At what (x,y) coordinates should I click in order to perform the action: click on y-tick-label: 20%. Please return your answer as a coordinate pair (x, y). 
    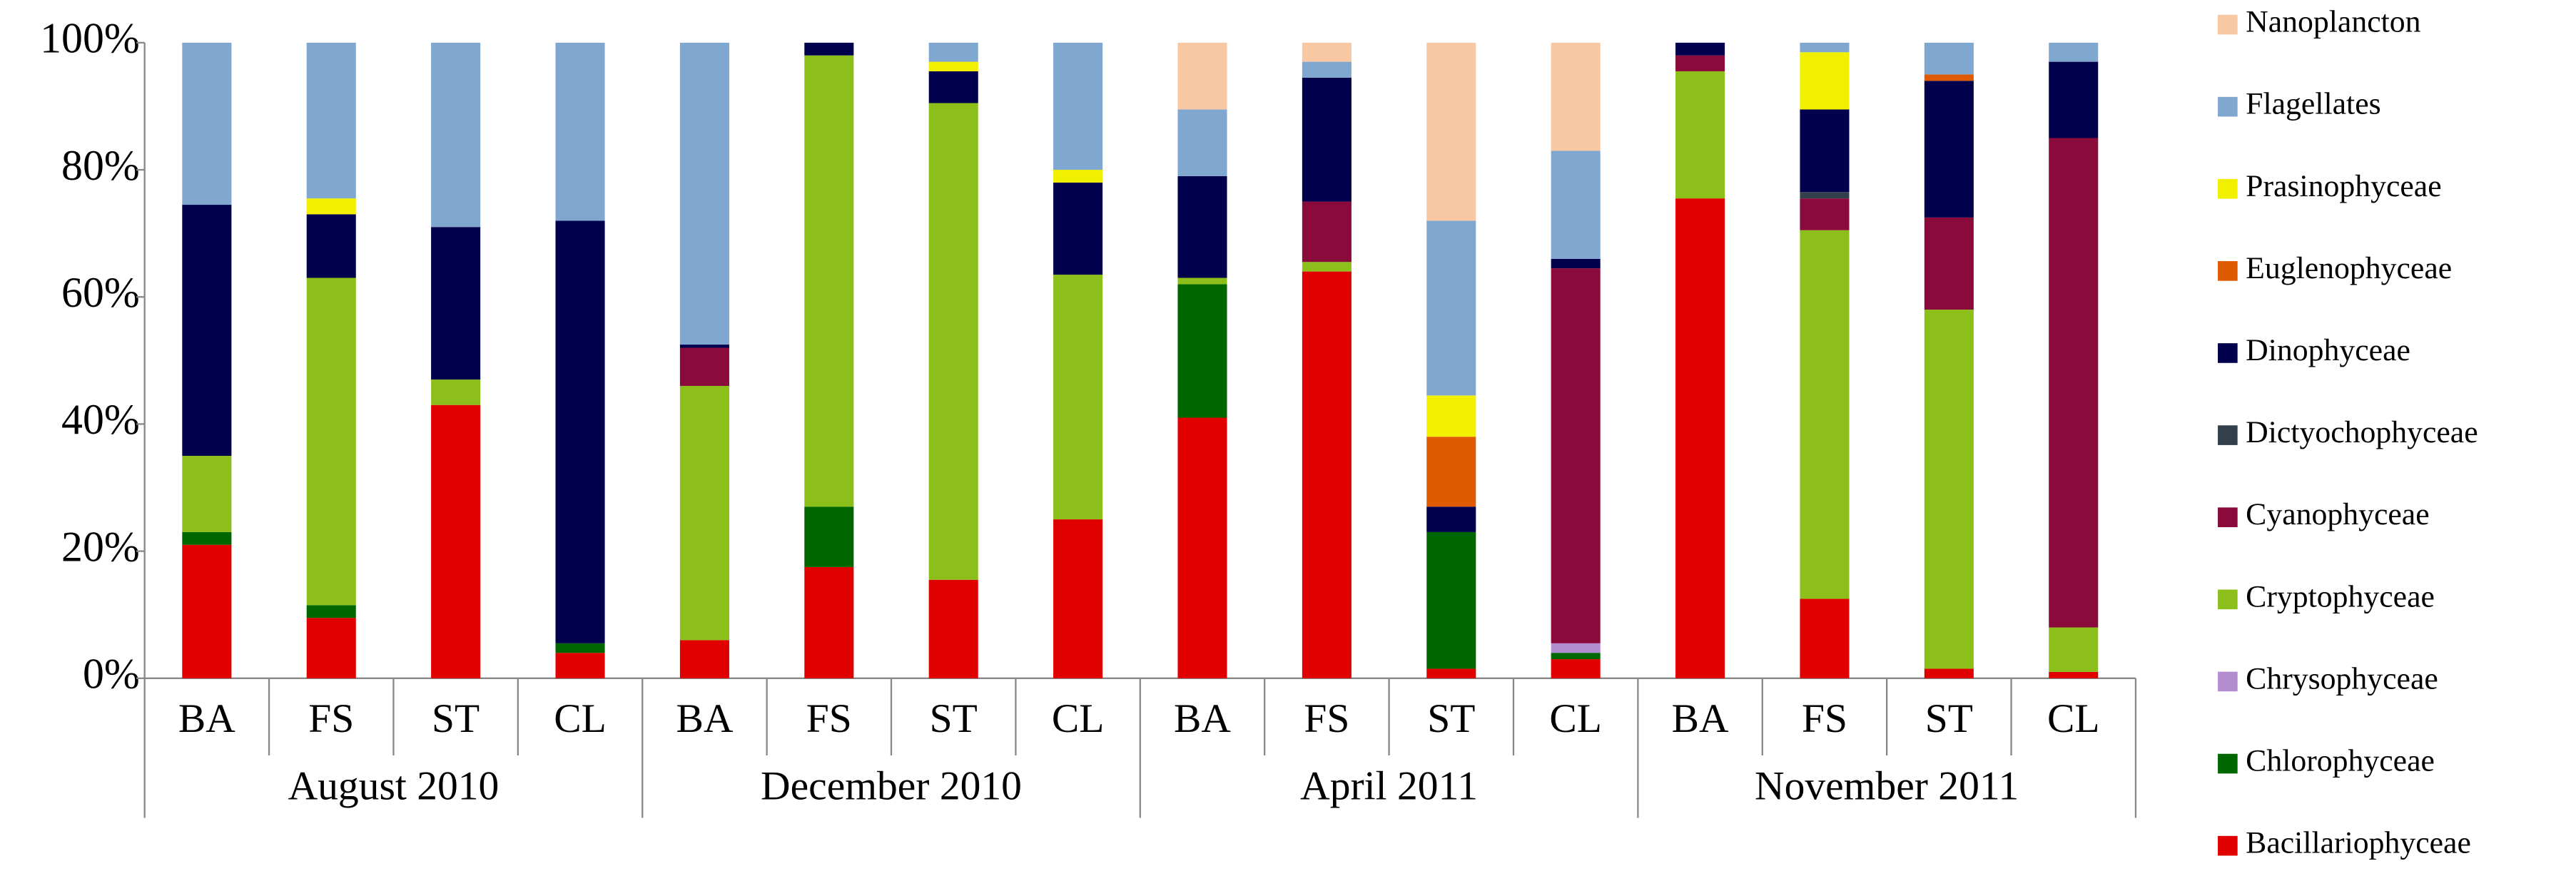
    Looking at the image, I should click on (101, 546).